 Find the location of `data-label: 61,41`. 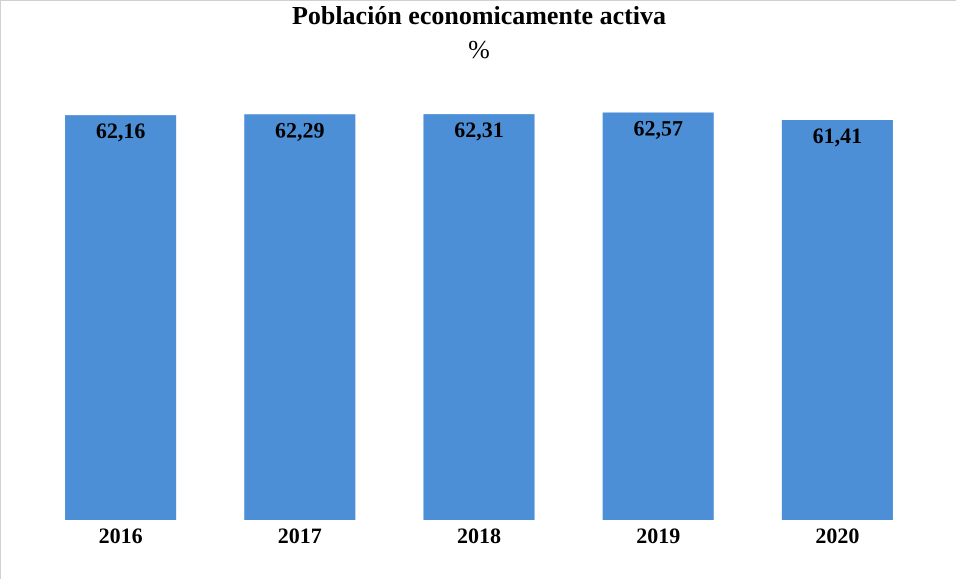

data-label: 61,41 is located at coordinates (837, 135).